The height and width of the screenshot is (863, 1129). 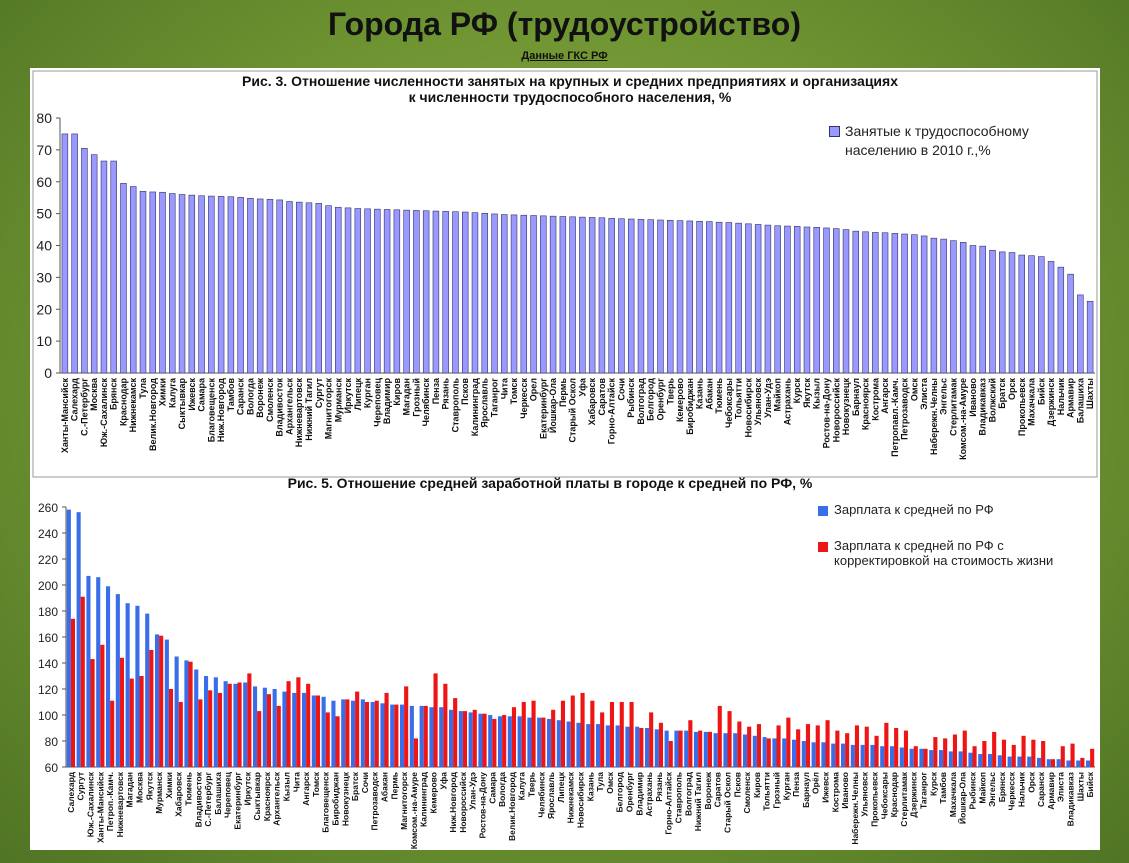 I want to click on x-tick-label: Тверь, so click(x=532, y=784).